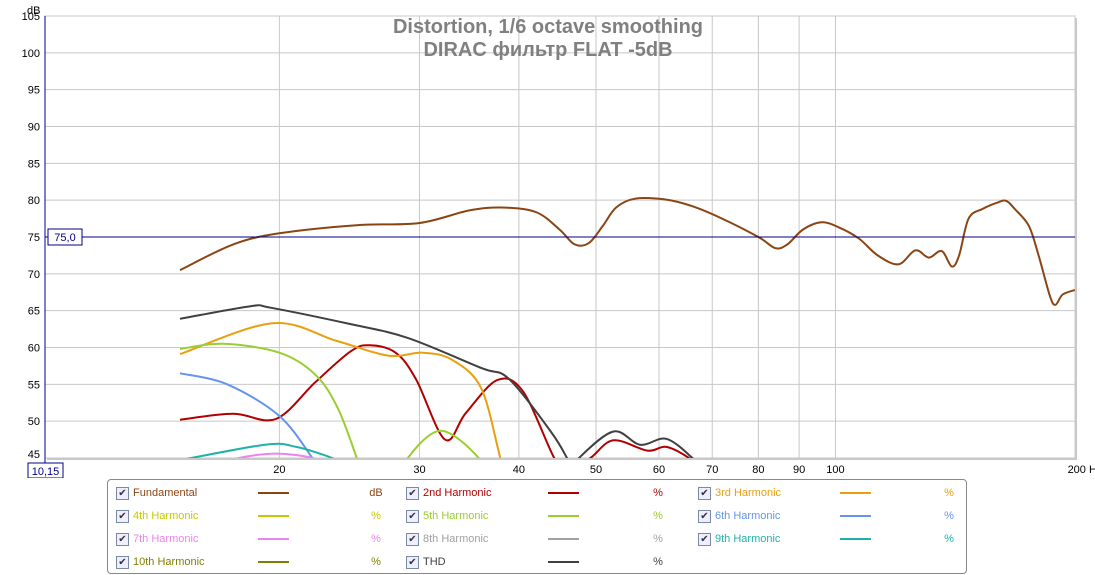 This screenshot has height=575, width=1095. What do you see at coordinates (456, 516) in the screenshot?
I see `legend-label: 5th Harmonic` at bounding box center [456, 516].